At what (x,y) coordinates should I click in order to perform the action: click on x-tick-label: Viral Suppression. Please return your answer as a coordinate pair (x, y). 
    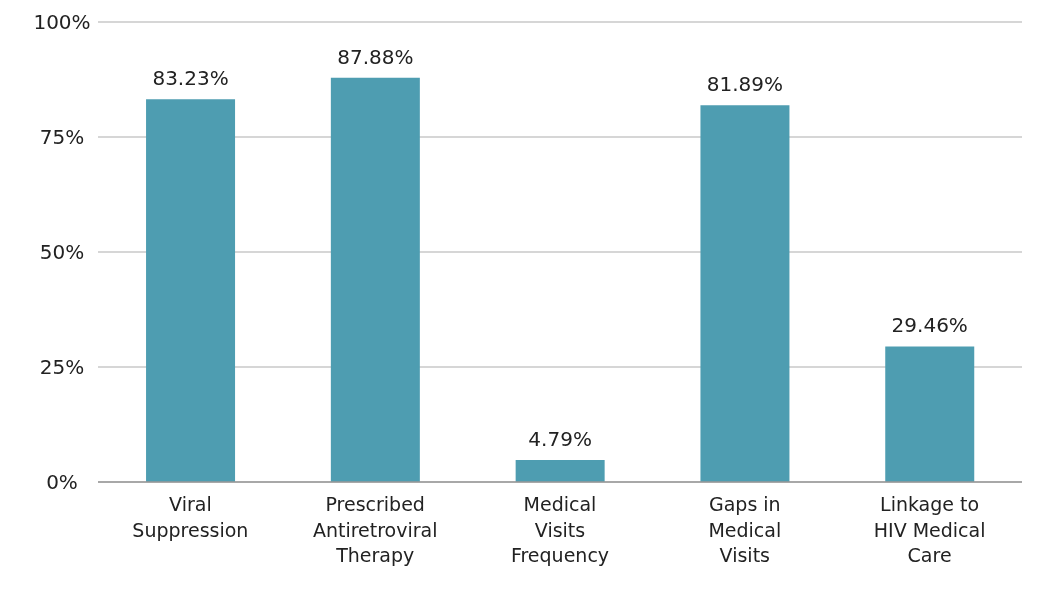
    Looking at the image, I should click on (190, 517).